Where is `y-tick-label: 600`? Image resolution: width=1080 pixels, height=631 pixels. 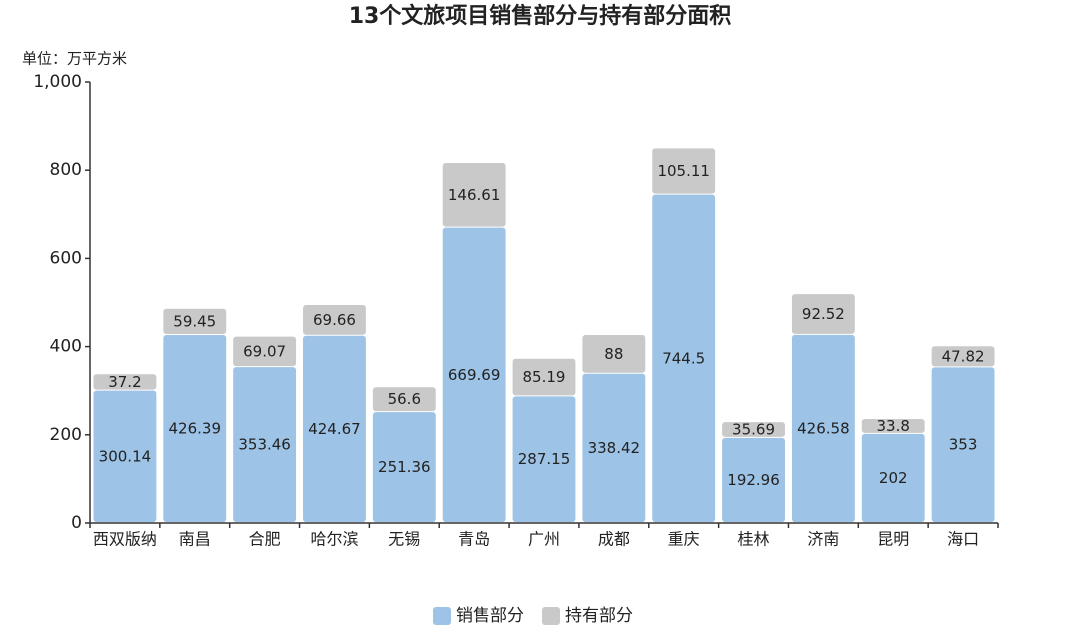 y-tick-label: 600 is located at coordinates (66, 258).